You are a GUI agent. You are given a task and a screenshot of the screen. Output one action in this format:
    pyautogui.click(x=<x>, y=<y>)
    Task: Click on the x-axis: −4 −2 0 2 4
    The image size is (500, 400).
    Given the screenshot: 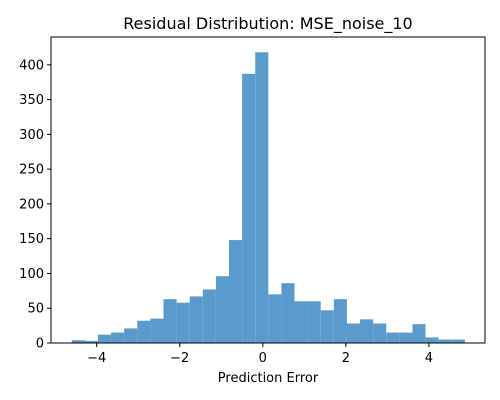 What is the action you would take?
    pyautogui.click(x=260, y=354)
    